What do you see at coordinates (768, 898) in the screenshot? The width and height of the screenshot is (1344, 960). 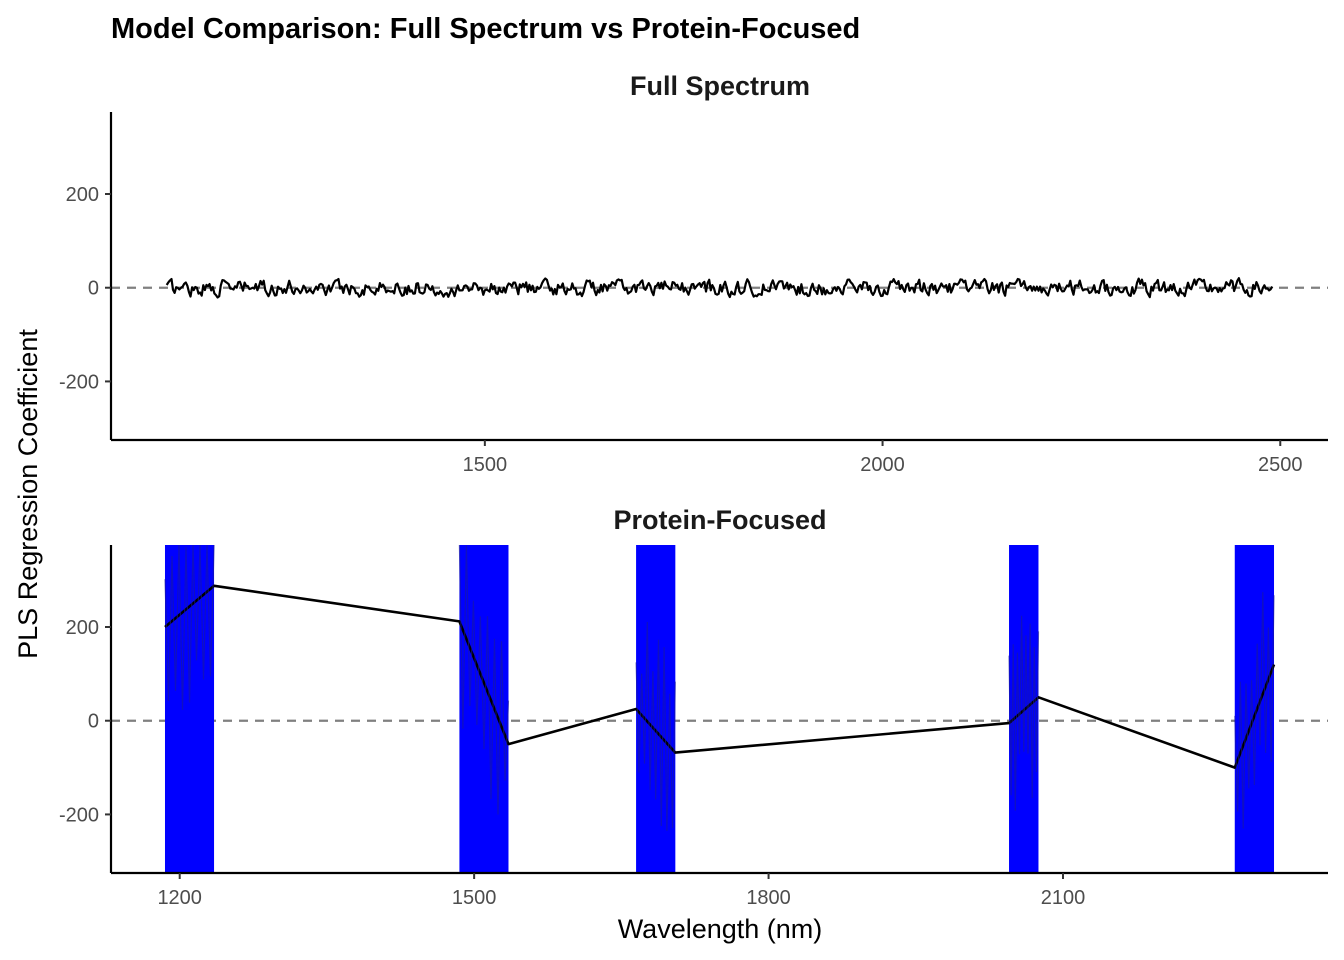 I see `x-tick-label: 1800` at bounding box center [768, 898].